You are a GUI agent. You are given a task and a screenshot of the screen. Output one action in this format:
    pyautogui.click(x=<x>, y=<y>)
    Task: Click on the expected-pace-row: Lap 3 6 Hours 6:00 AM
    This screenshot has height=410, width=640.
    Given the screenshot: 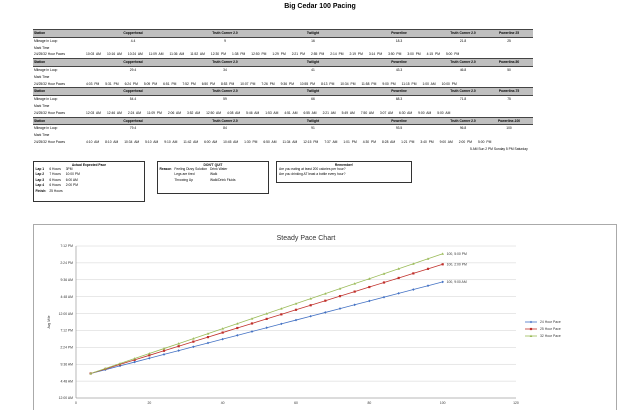 What is the action you would take?
    pyautogui.click(x=57, y=180)
    